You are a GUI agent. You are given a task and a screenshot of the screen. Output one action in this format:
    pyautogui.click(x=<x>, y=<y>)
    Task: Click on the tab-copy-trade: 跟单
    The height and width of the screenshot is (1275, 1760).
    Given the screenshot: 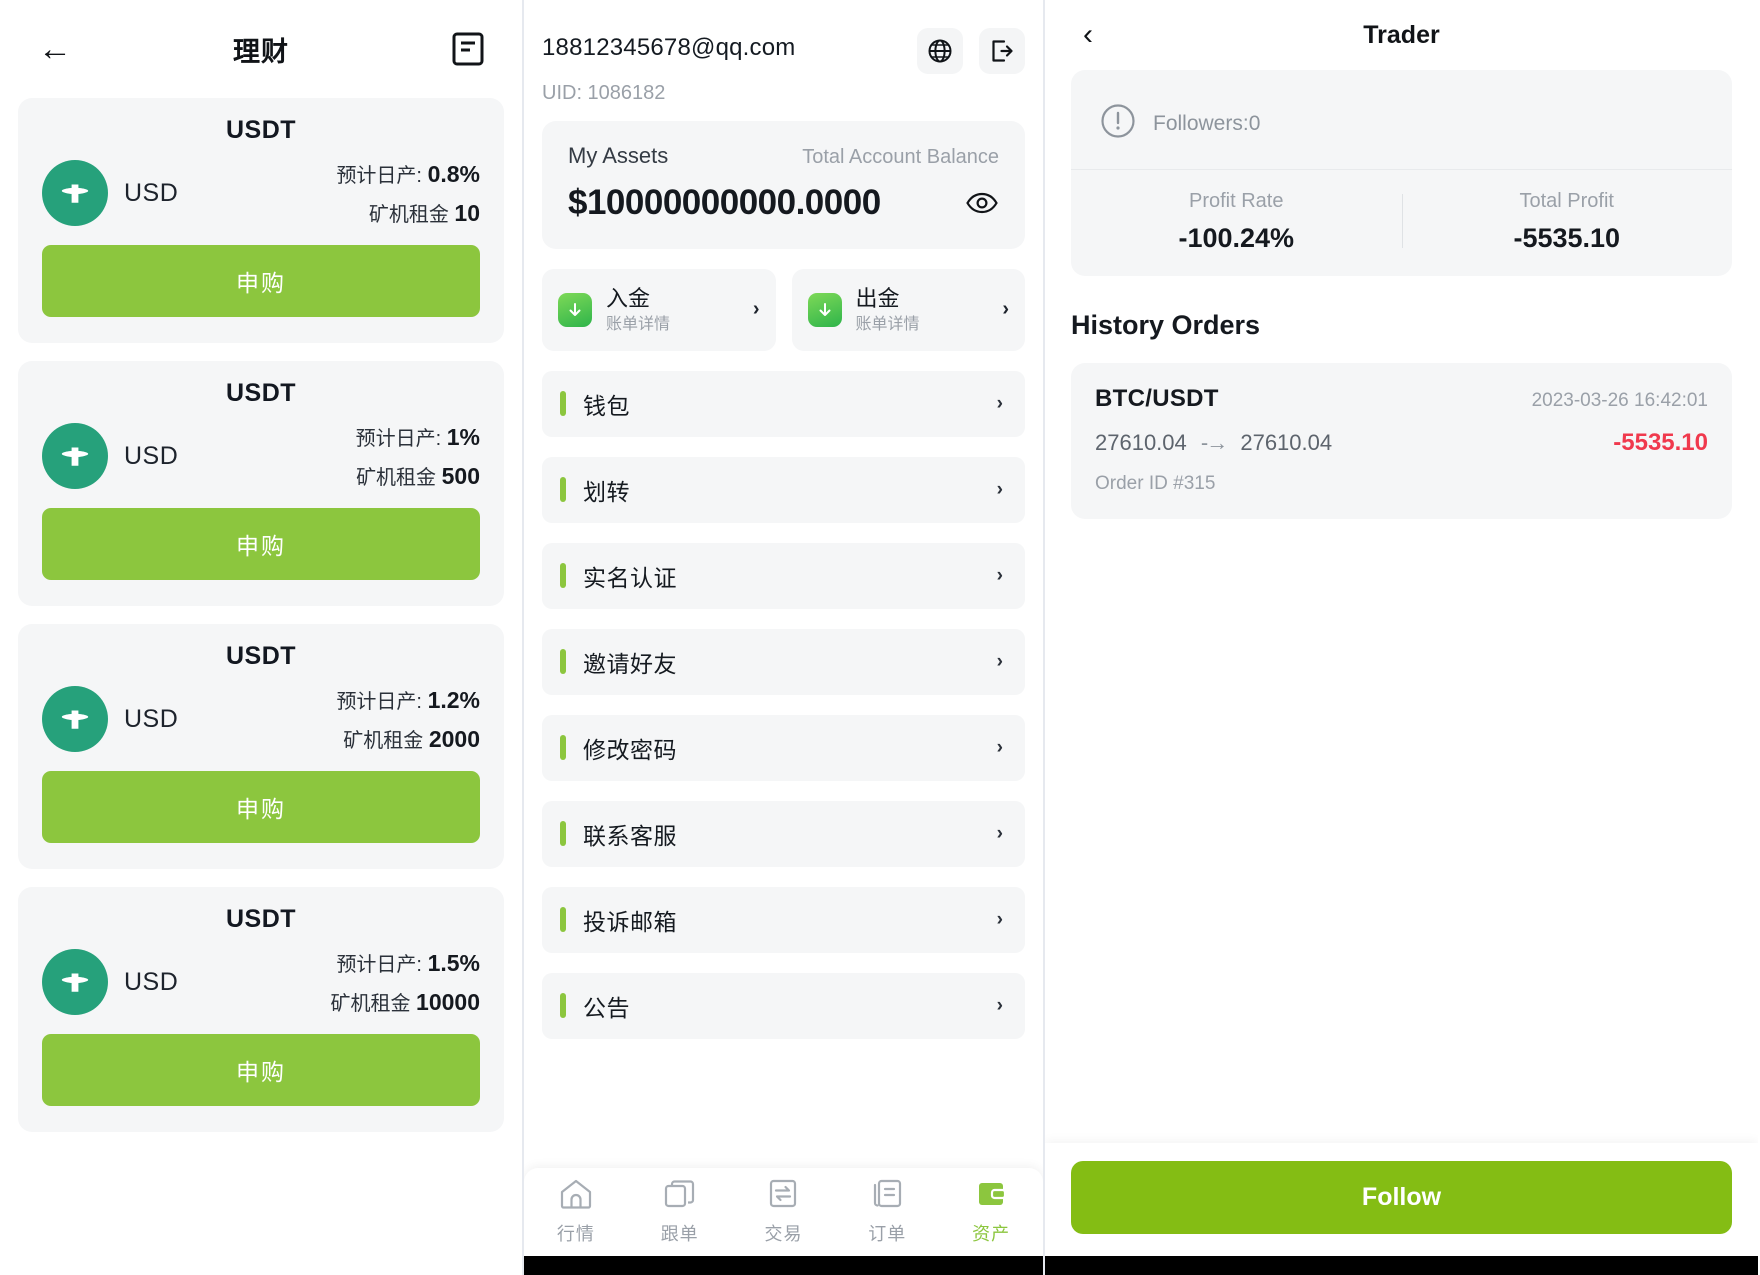 What is the action you would take?
    pyautogui.click(x=680, y=1212)
    